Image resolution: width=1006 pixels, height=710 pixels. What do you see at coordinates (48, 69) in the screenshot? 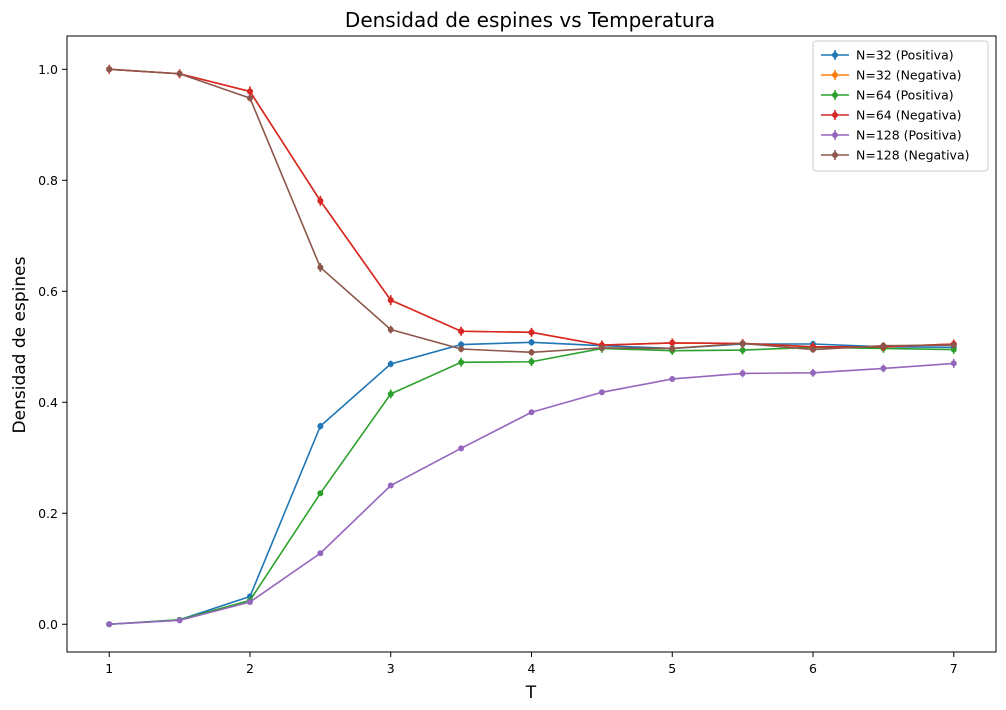
I see `y-tick-label: 1.0` at bounding box center [48, 69].